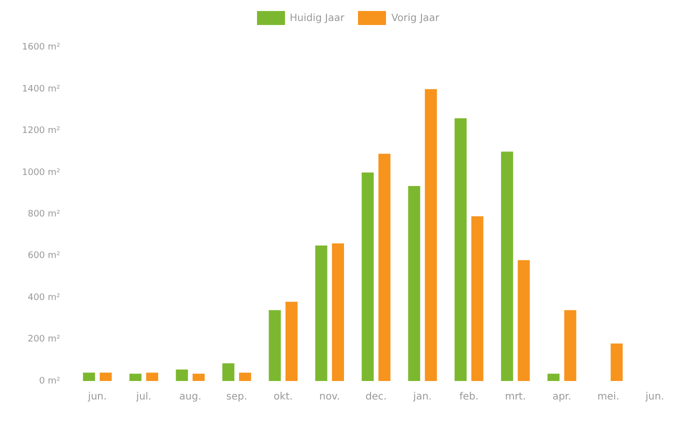 Image resolution: width=698 pixels, height=425 pixels. Describe the element at coordinates (317, 18) in the screenshot. I see `legend-label: Huidig Jaar` at that location.